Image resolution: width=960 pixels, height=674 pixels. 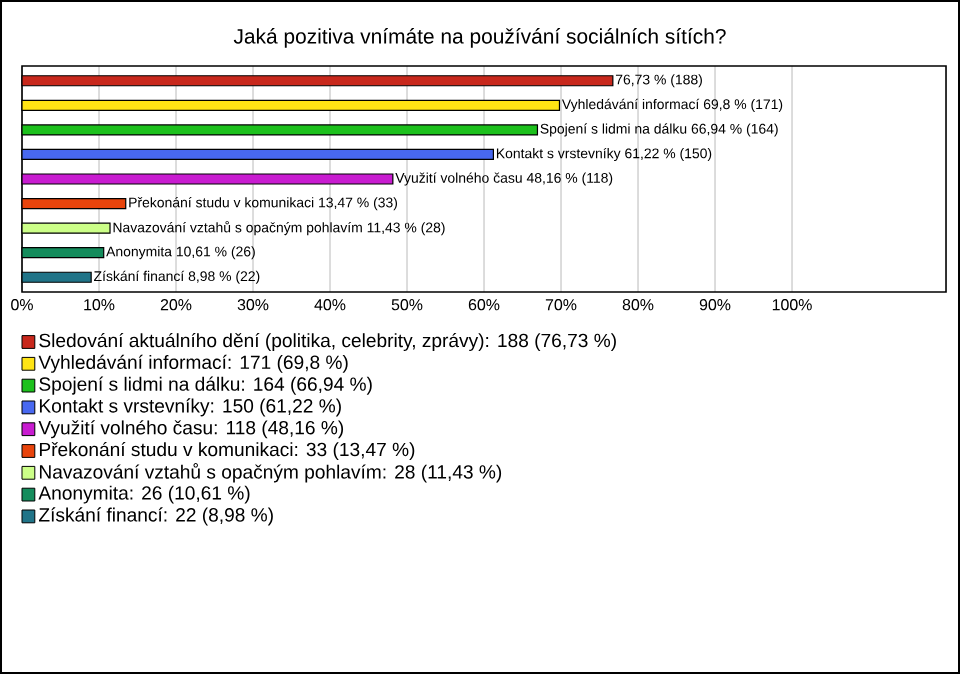 I want to click on legend-label: Anonymita: 26 (10,61 %), so click(x=144, y=494).